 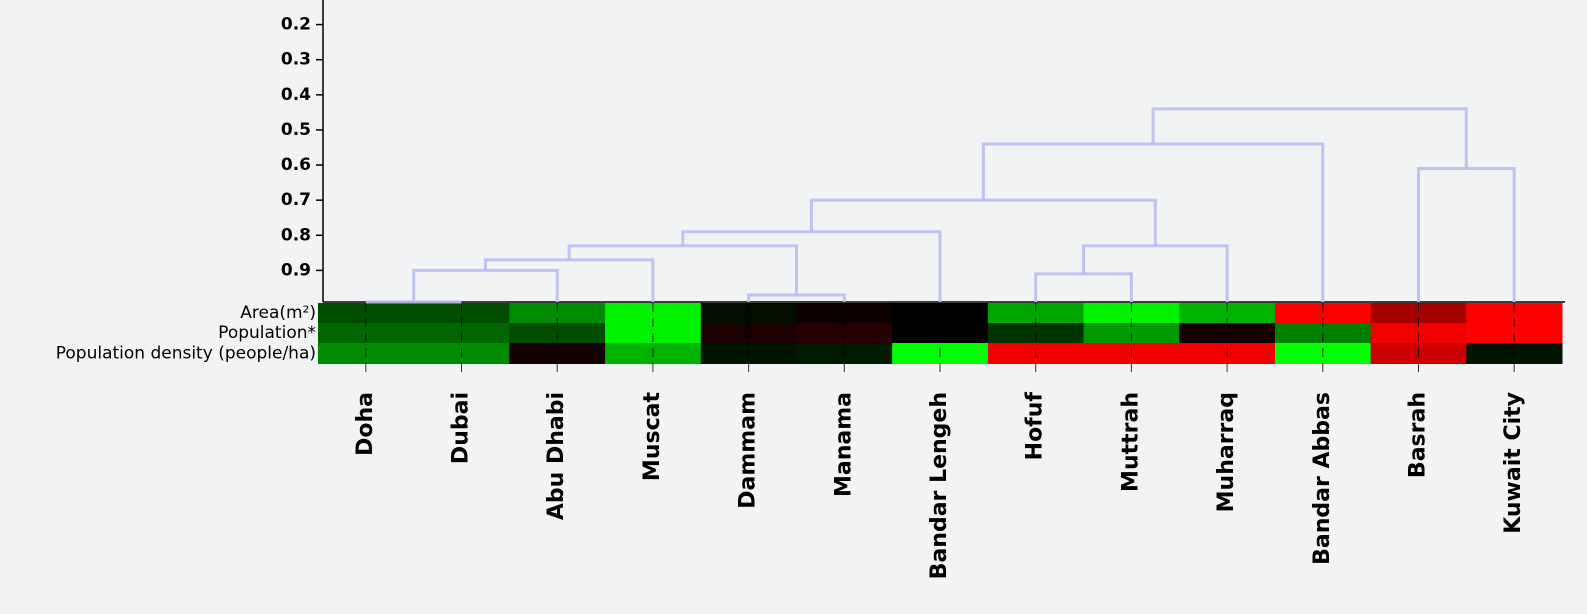 What do you see at coordinates (267, 333) in the screenshot?
I see `row-label: Population*` at bounding box center [267, 333].